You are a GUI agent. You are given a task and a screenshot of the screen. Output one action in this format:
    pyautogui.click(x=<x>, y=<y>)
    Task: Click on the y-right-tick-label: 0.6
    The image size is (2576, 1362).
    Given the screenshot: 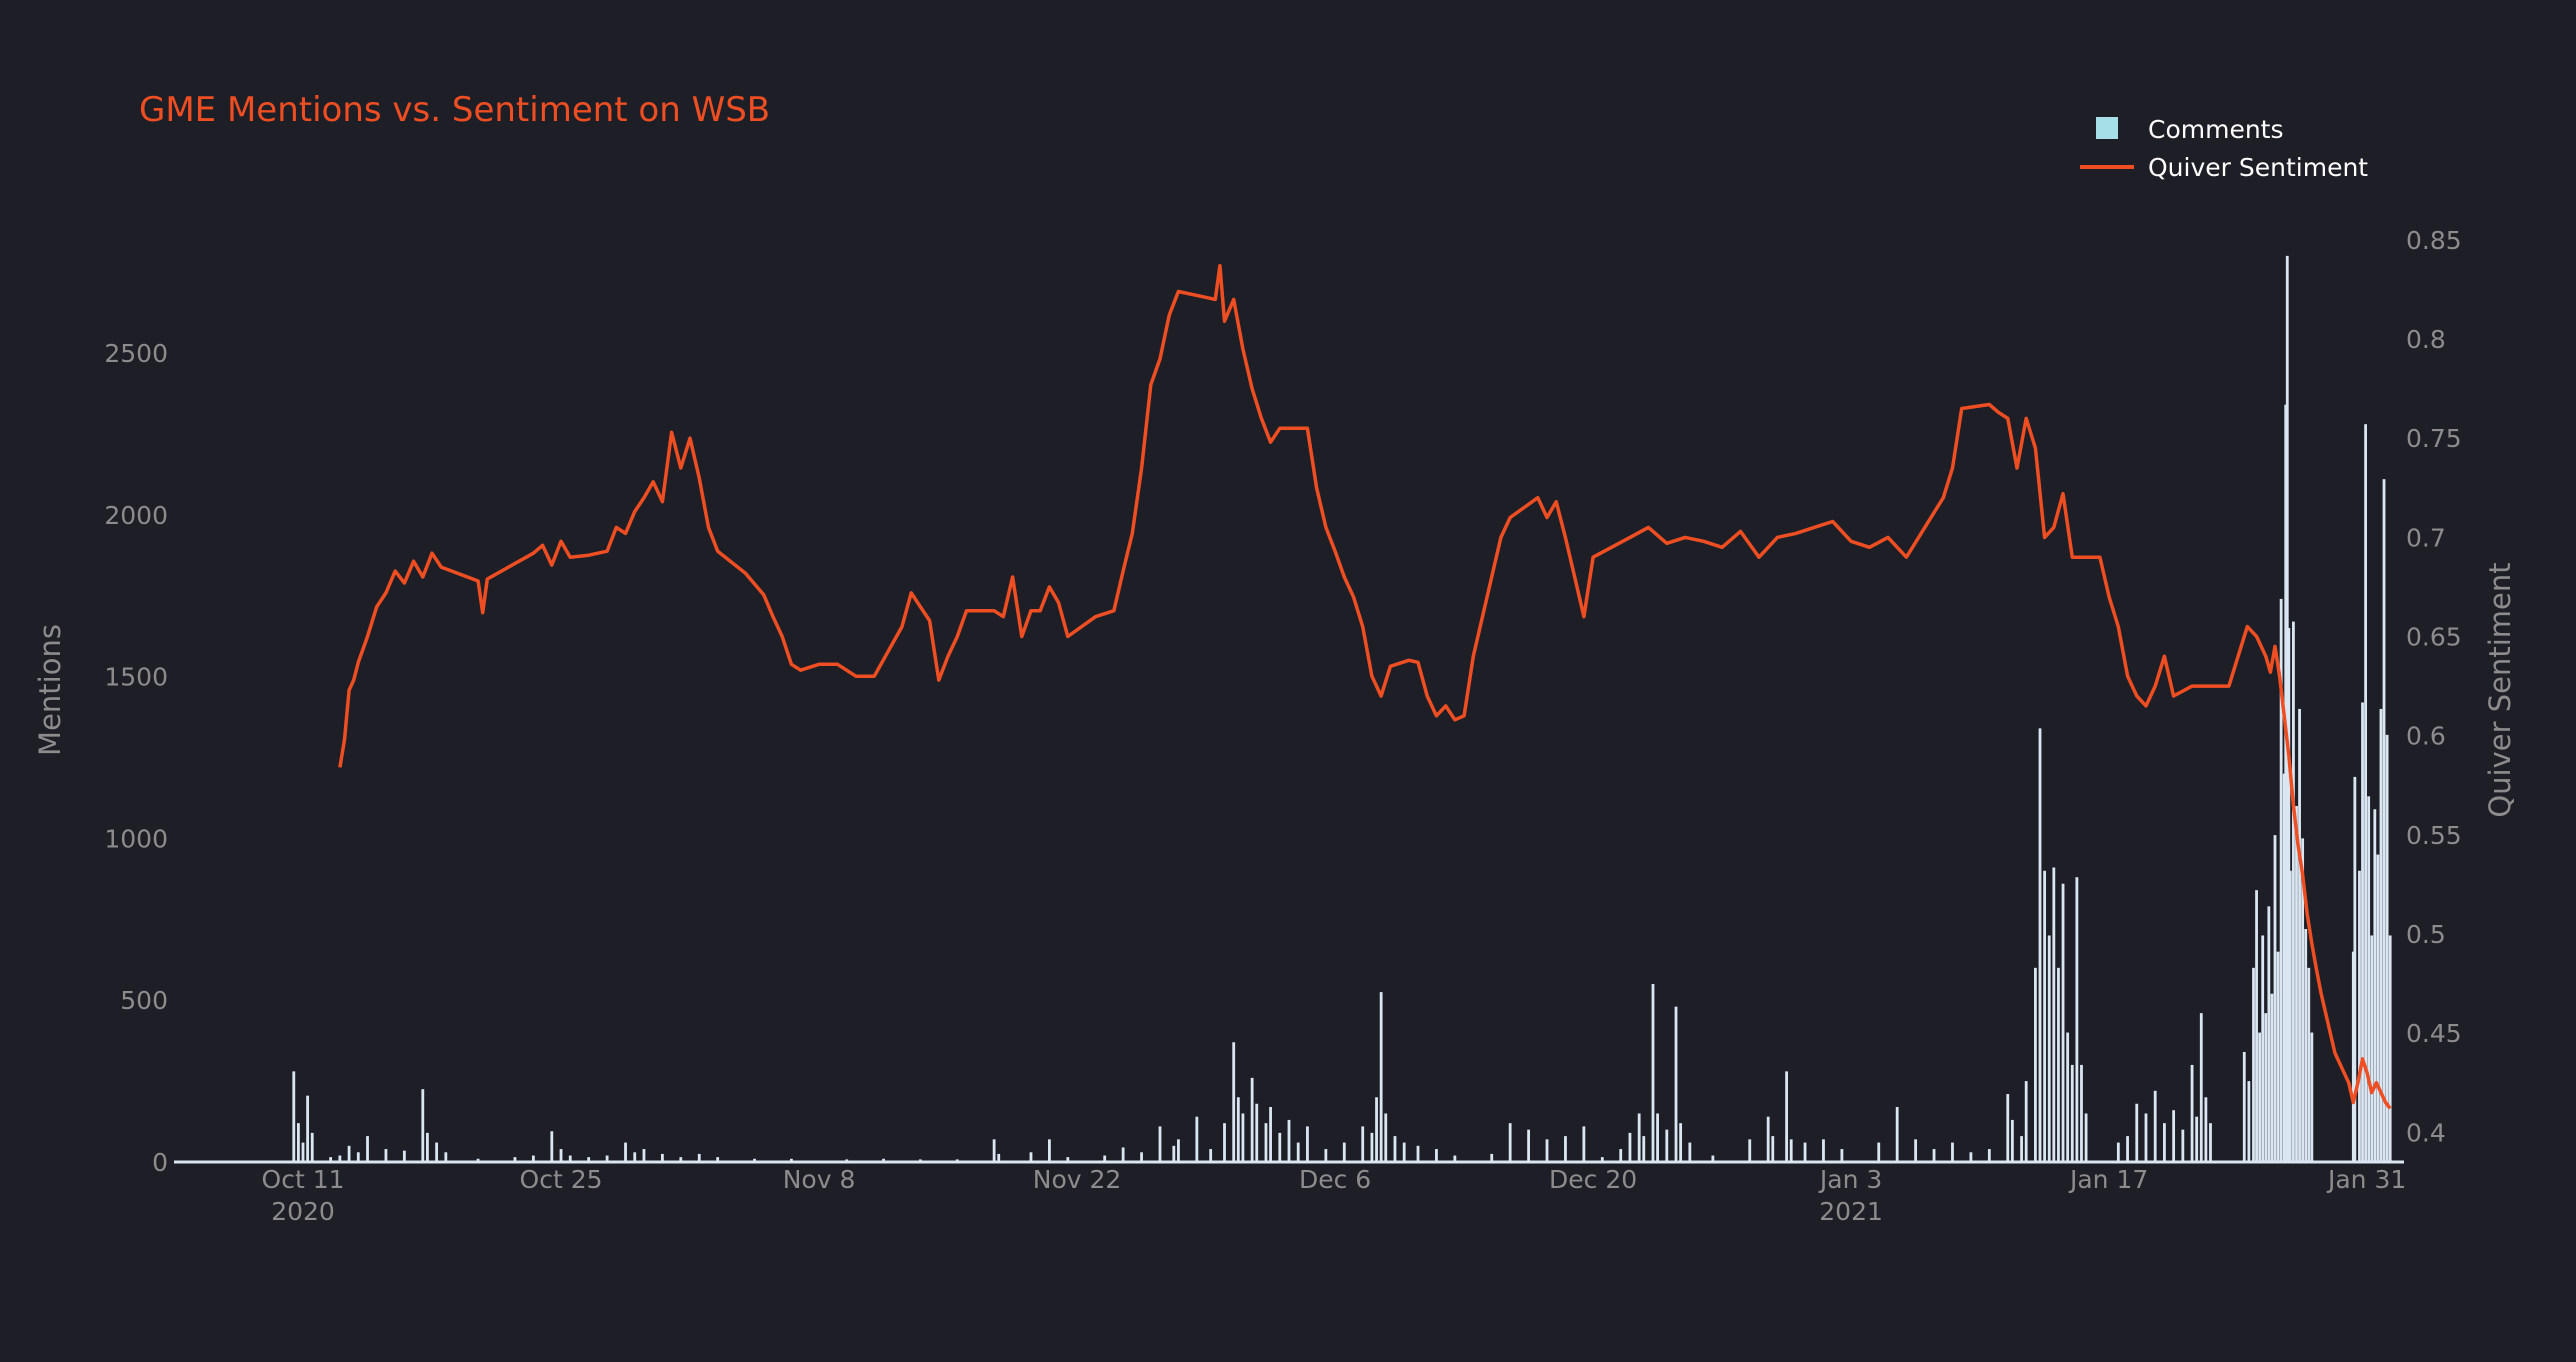 What is the action you would take?
    pyautogui.click(x=2426, y=736)
    